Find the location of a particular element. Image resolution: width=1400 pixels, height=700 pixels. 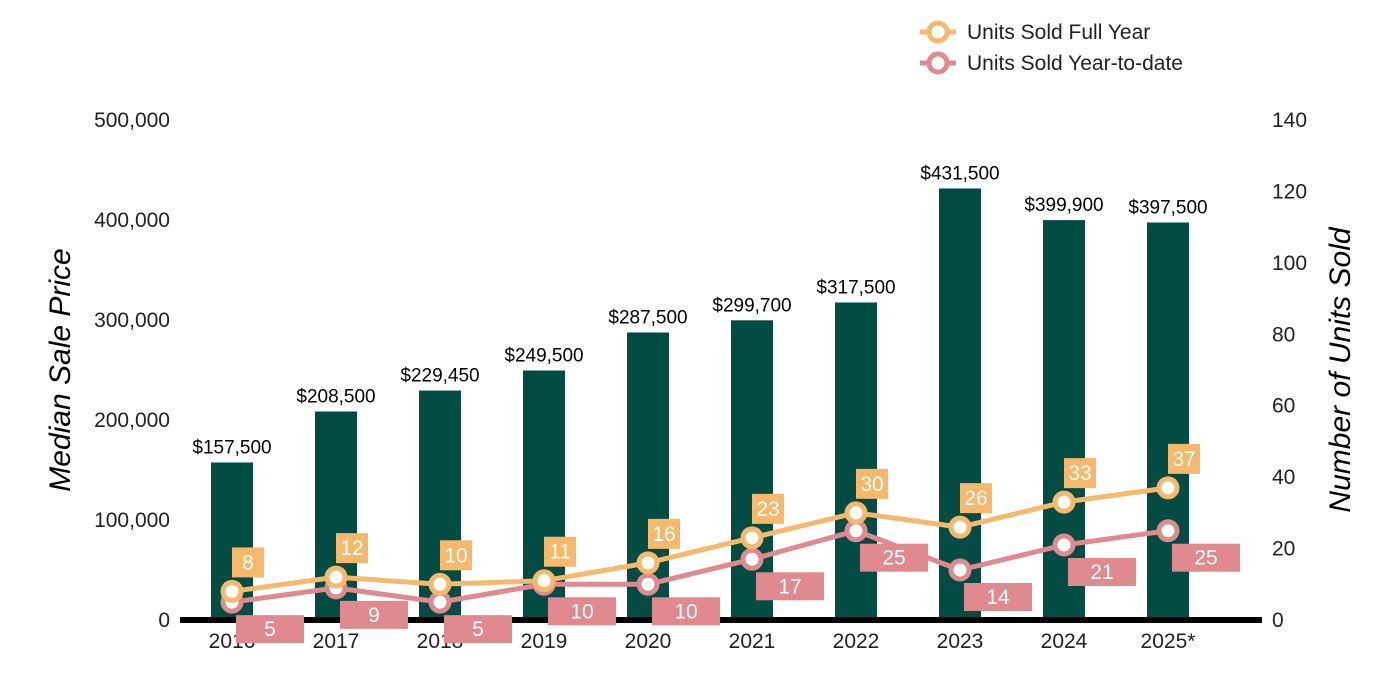

legend-item-full-year: Units Sold Full Year is located at coordinates (1035, 32).